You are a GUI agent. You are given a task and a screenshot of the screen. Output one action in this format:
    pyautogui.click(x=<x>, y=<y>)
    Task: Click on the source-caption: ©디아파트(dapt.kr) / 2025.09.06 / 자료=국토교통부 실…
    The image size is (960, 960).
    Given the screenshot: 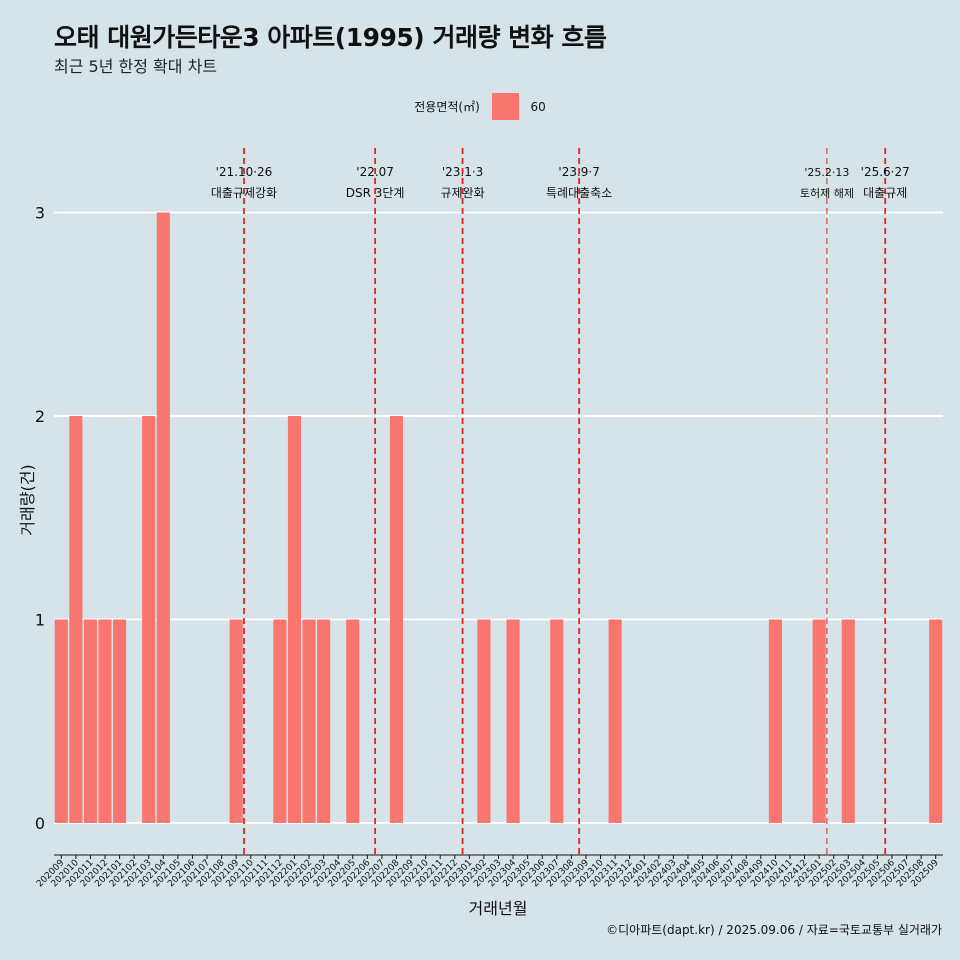 What is the action you would take?
    pyautogui.click(x=774, y=930)
    